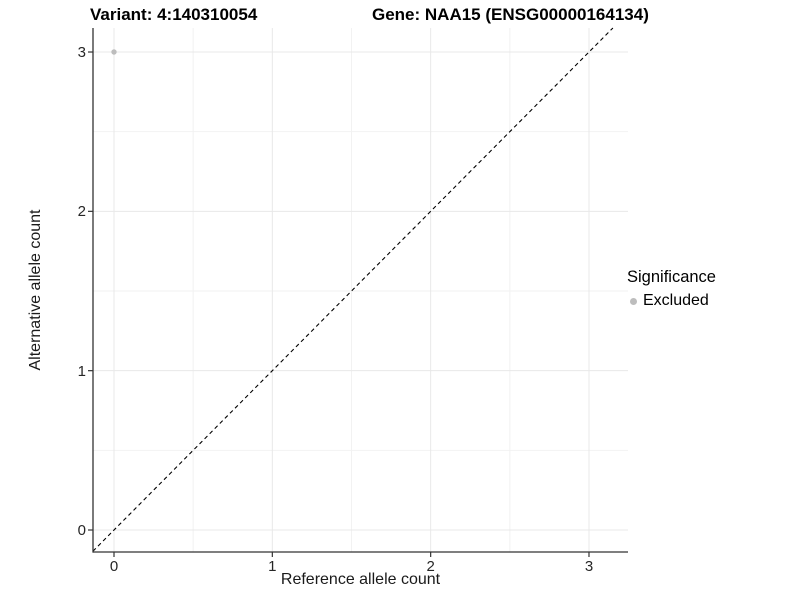  What do you see at coordinates (114, 52) in the screenshot?
I see `data-point` at bounding box center [114, 52].